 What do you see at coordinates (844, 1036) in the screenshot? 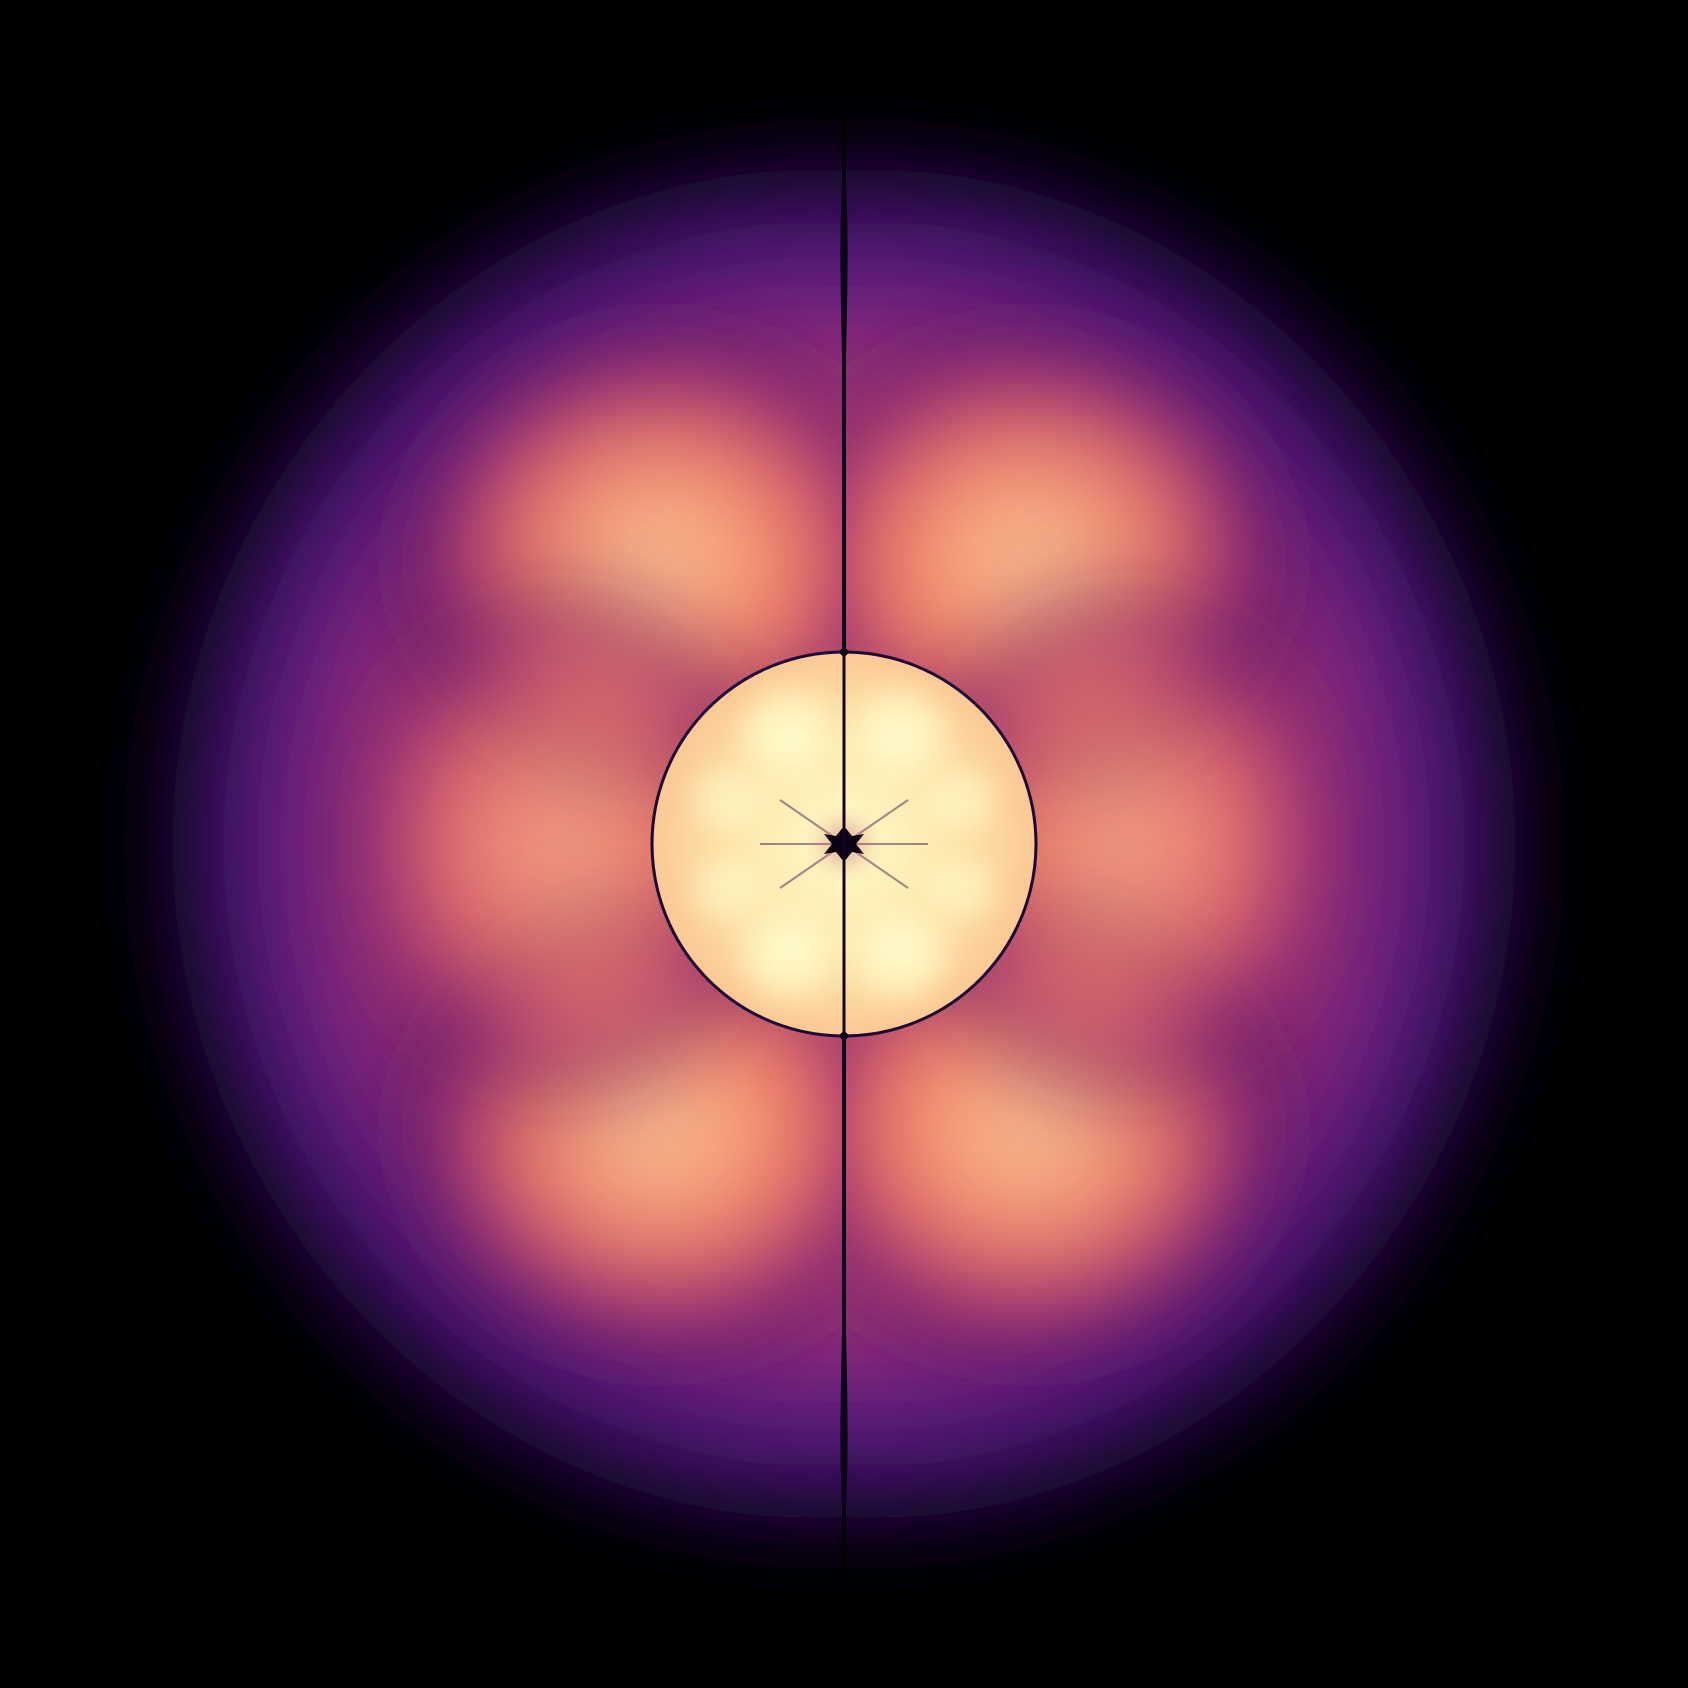
I see `bottom-junction` at bounding box center [844, 1036].